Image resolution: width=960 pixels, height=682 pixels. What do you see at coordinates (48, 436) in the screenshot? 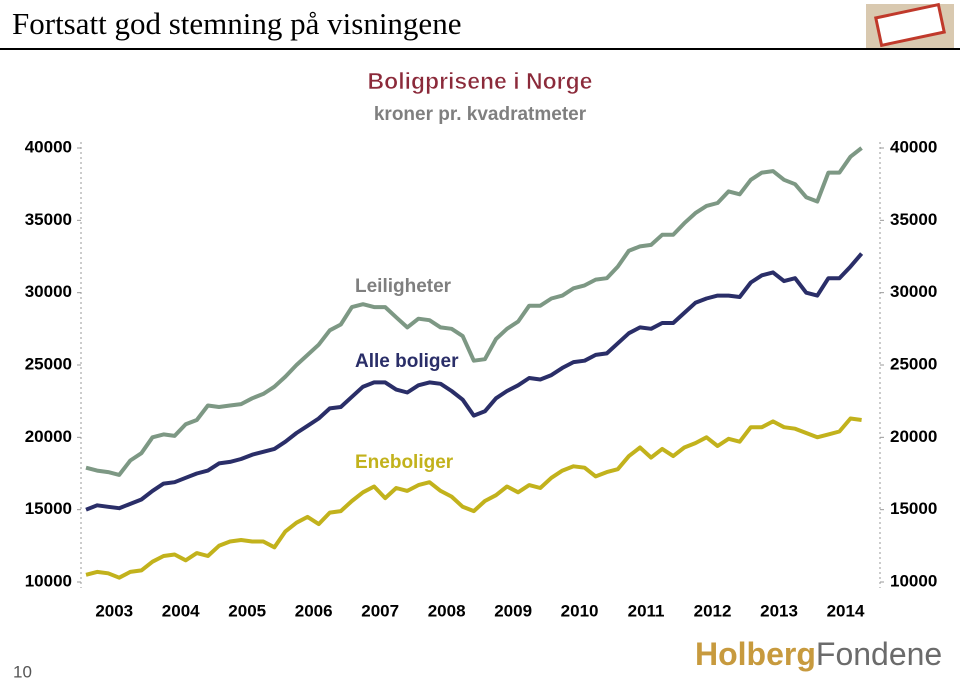
I see `y-tick-label: 20000` at bounding box center [48, 436].